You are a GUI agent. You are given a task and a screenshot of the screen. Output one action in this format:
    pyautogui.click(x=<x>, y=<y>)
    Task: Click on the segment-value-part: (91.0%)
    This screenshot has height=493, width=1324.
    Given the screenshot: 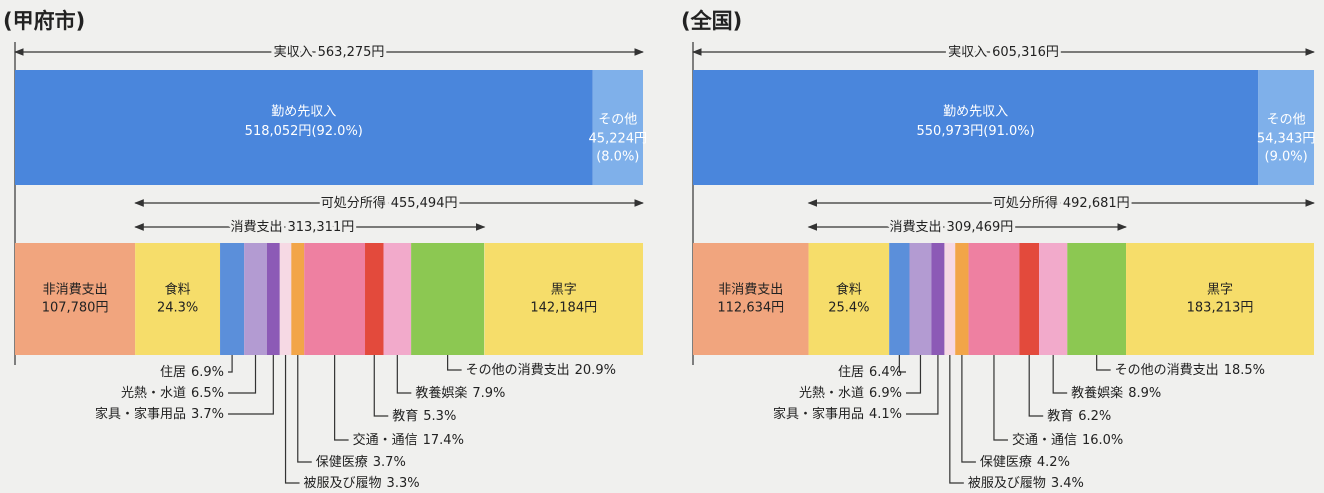 What is the action you would take?
    pyautogui.click(x=1008, y=131)
    